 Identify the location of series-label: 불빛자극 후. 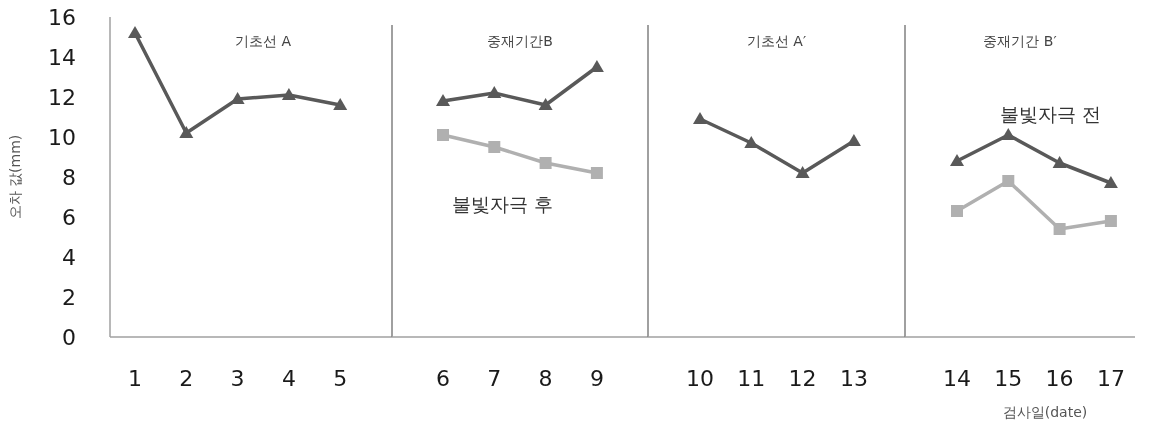
(503, 204).